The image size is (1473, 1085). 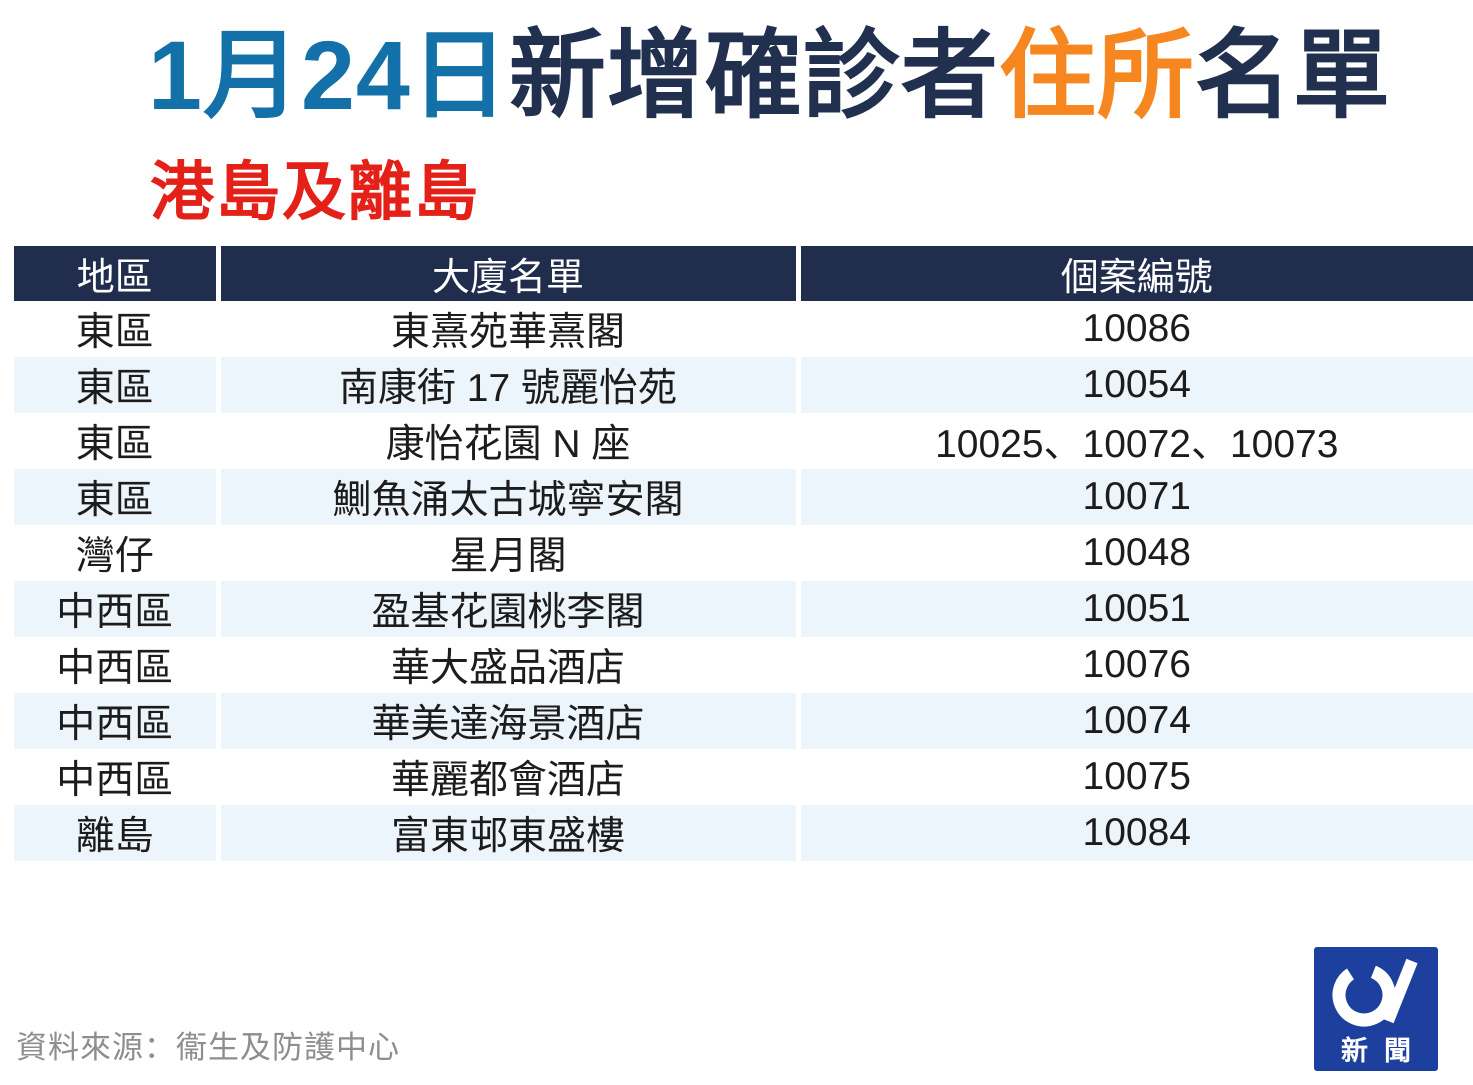 I want to click on source-note: 資料來源：衞生及防護中心, so click(x=208, y=1047).